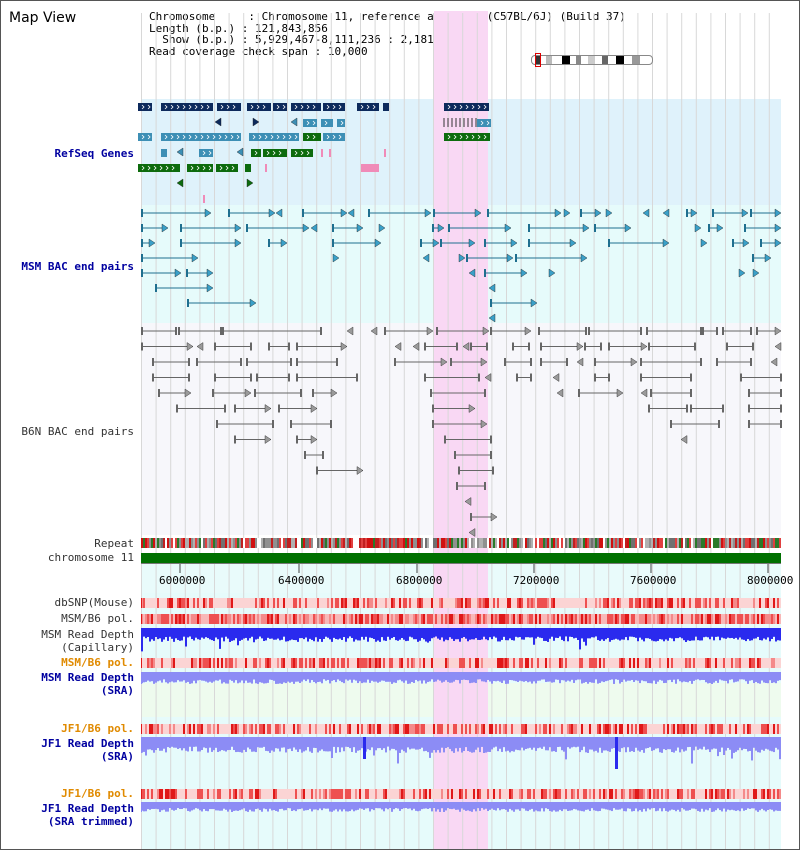 Image resolution: width=800 pixels, height=850 pixels. What do you see at coordinates (94, 153) in the screenshot?
I see `track-label-refseq: RefSeq Genes` at bounding box center [94, 153].